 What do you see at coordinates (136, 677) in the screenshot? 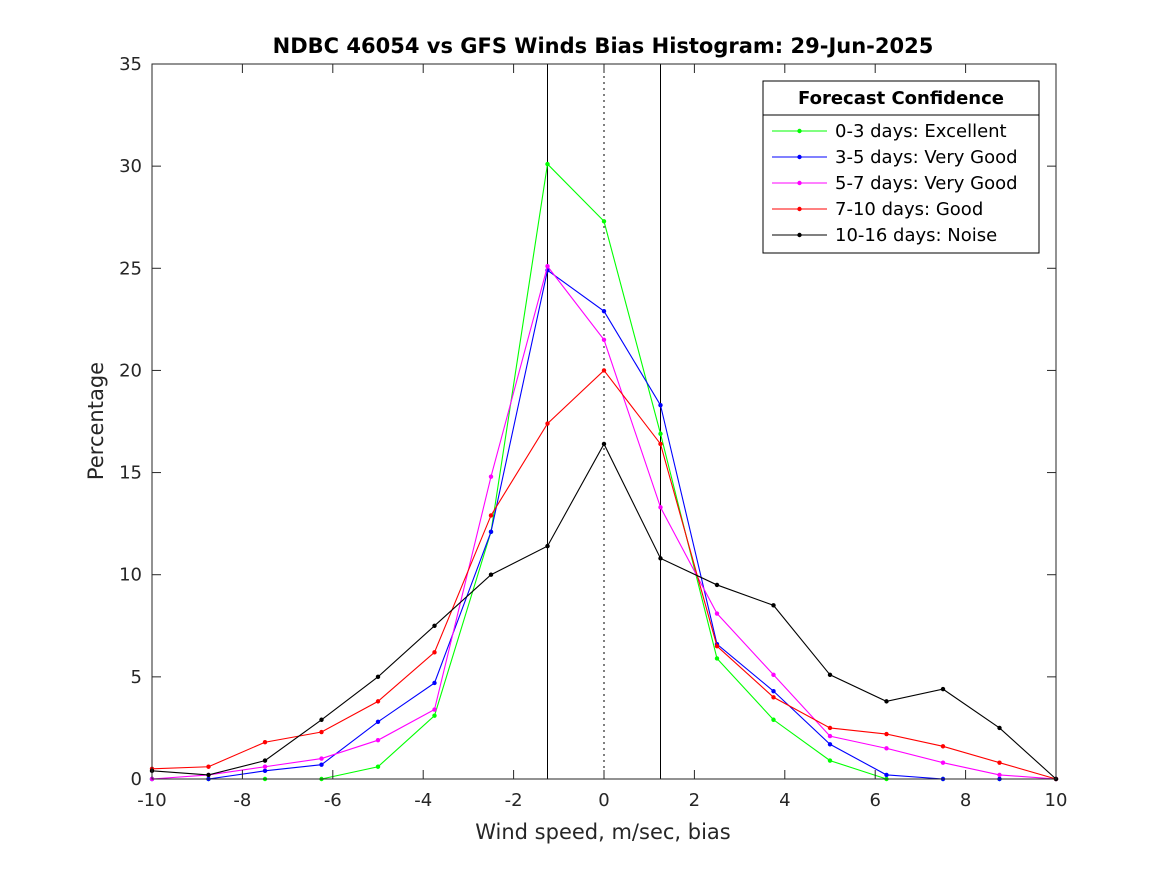
I see `y-tick-label: 5` at bounding box center [136, 677].